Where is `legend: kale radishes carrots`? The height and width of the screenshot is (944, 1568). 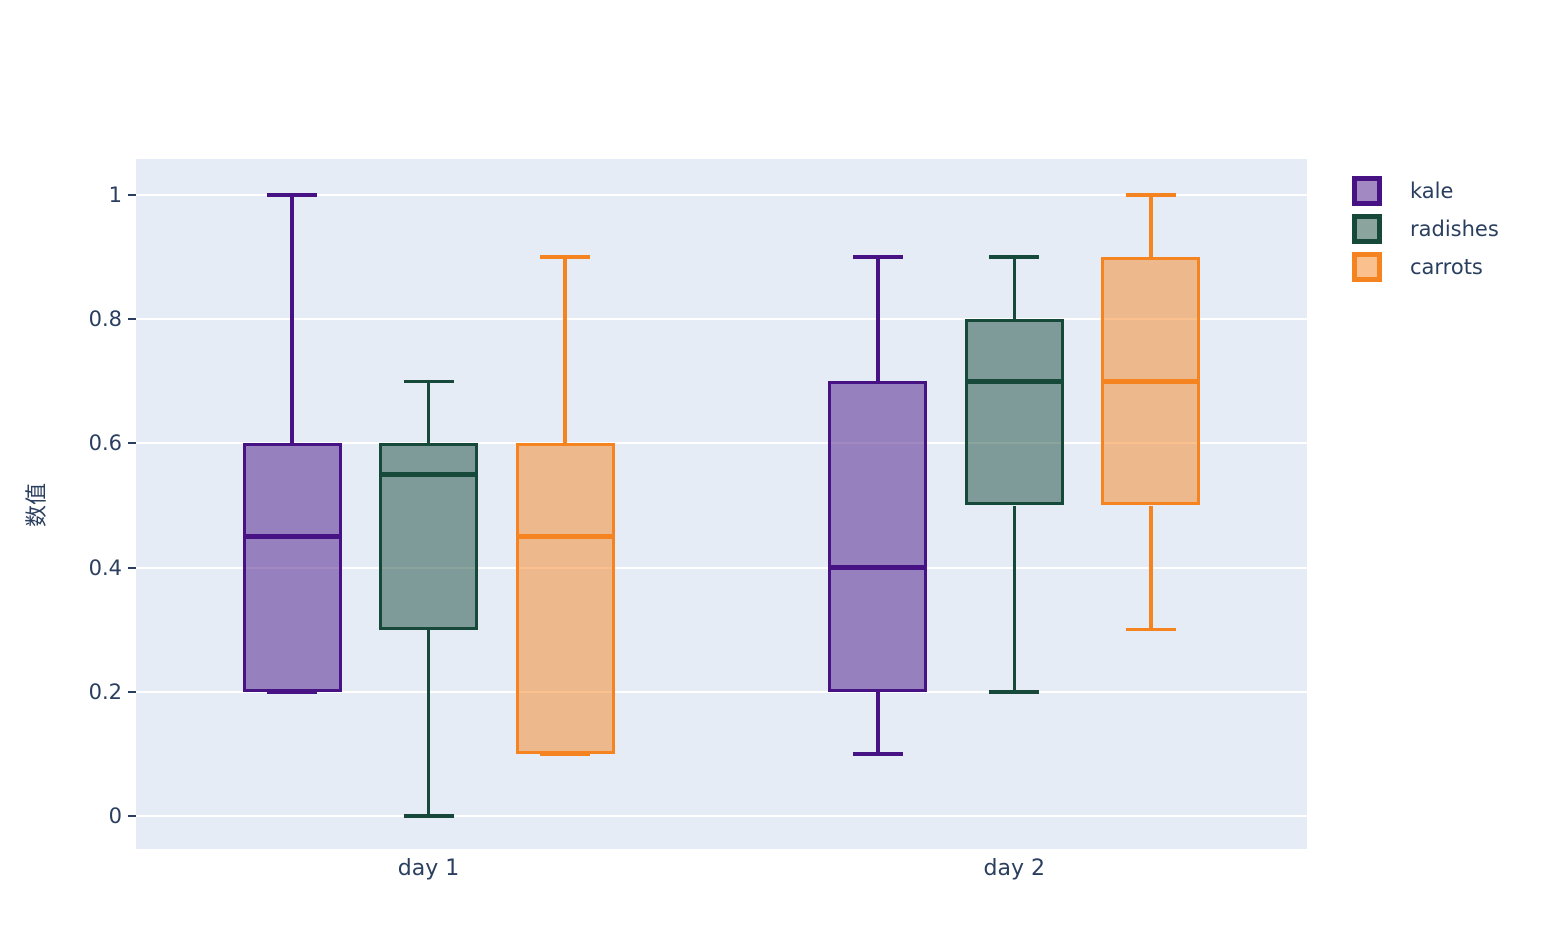 legend: kale radishes carrots is located at coordinates (1425, 229).